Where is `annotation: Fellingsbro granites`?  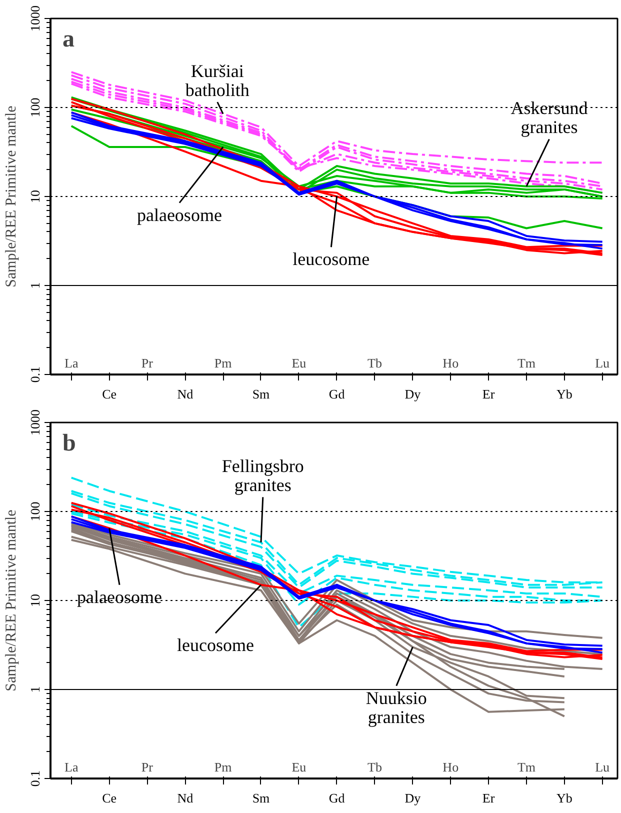
annotation: Fellingsbro granites is located at coordinates (263, 476).